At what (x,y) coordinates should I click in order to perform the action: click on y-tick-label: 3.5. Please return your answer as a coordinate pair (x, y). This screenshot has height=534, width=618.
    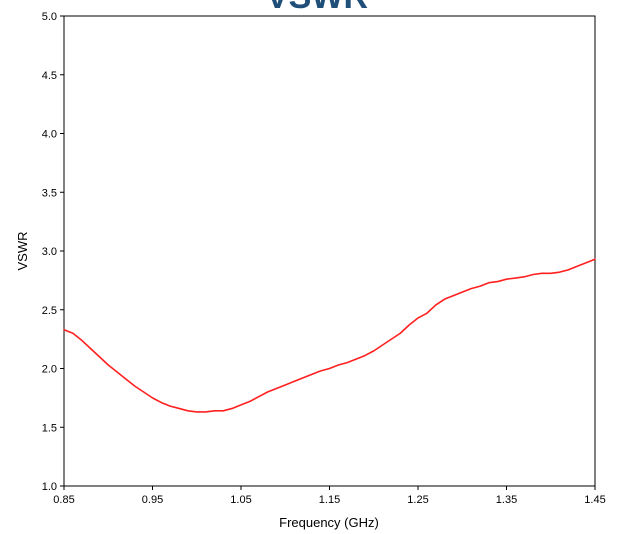
    Looking at the image, I should click on (49, 193).